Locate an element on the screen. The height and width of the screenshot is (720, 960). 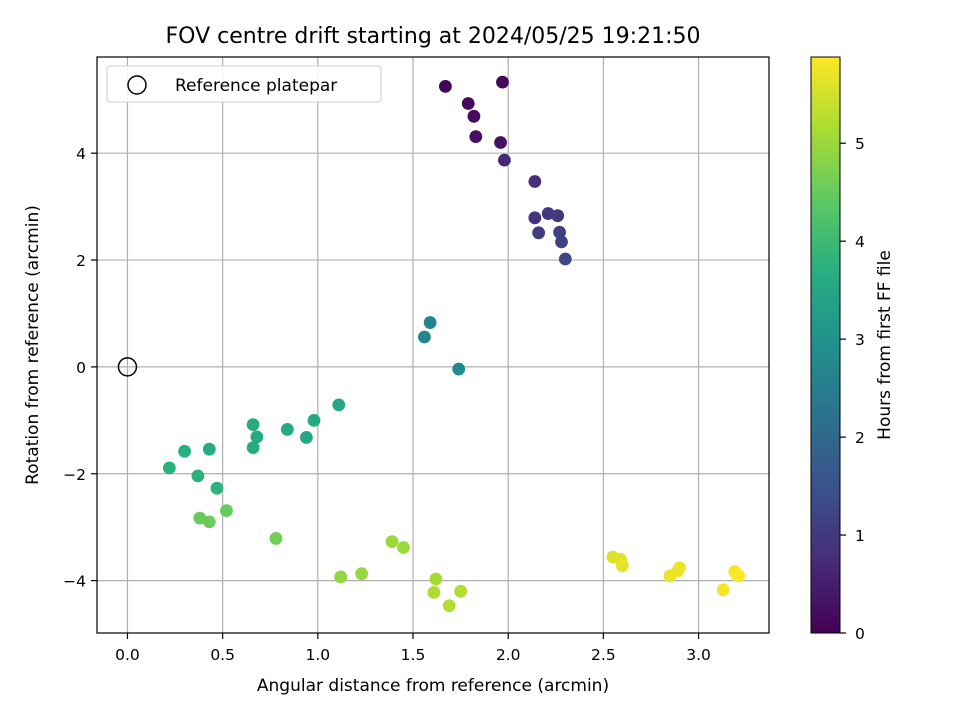
colorbar-ticks: 0 1 2 3 4 5 is located at coordinates (852, 389).